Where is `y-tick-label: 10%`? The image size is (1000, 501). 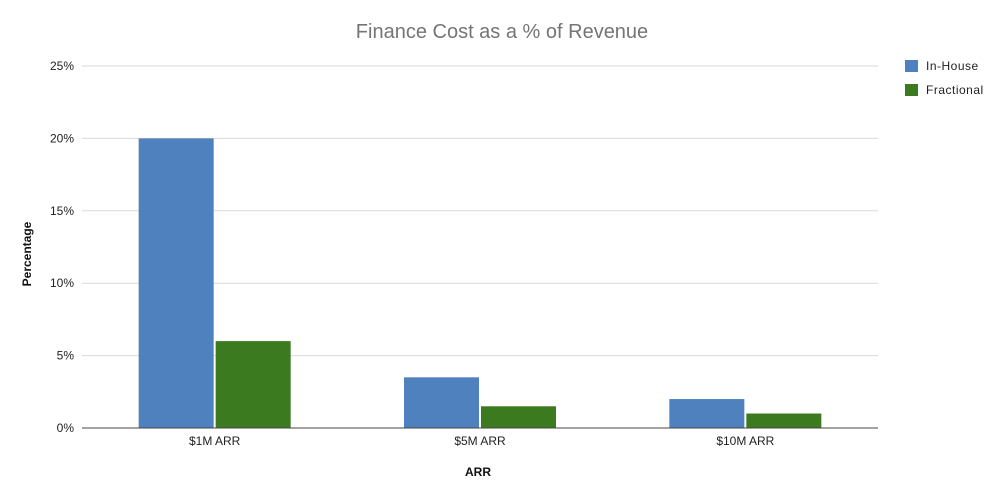
y-tick-label: 10% is located at coordinates (62, 283).